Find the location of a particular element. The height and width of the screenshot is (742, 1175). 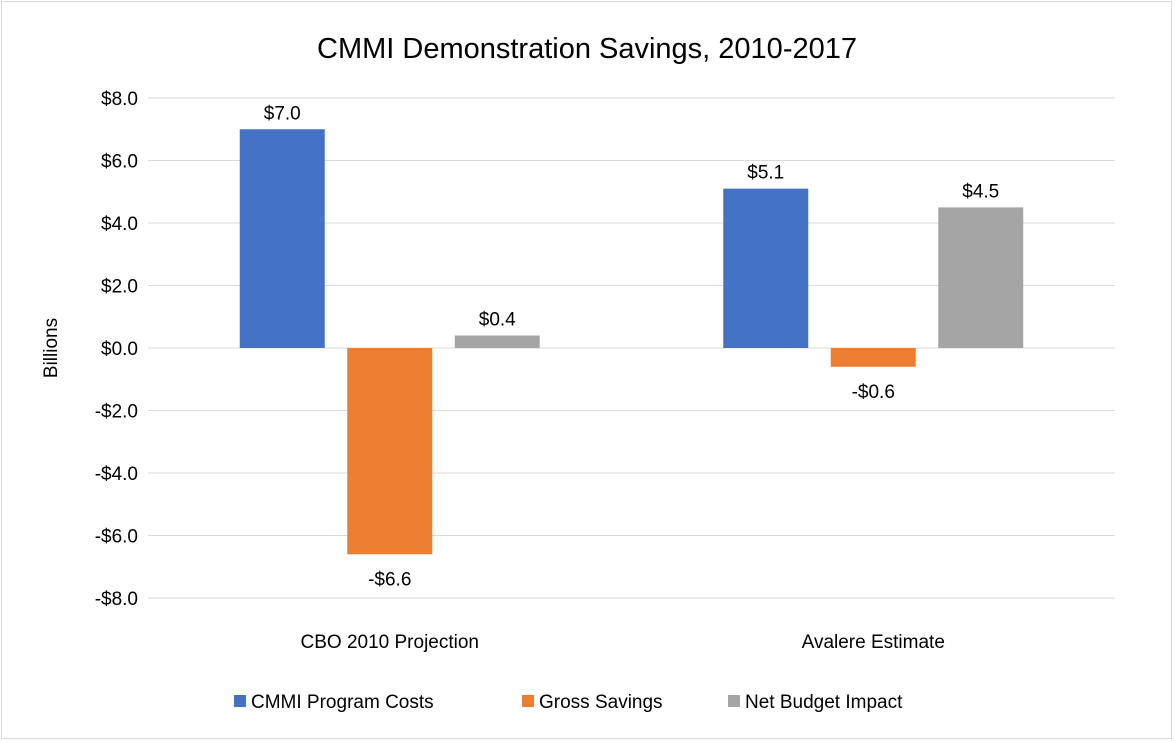

chart-title: CMMI Demonstration Savings, 2010-2017 is located at coordinates (587, 49).